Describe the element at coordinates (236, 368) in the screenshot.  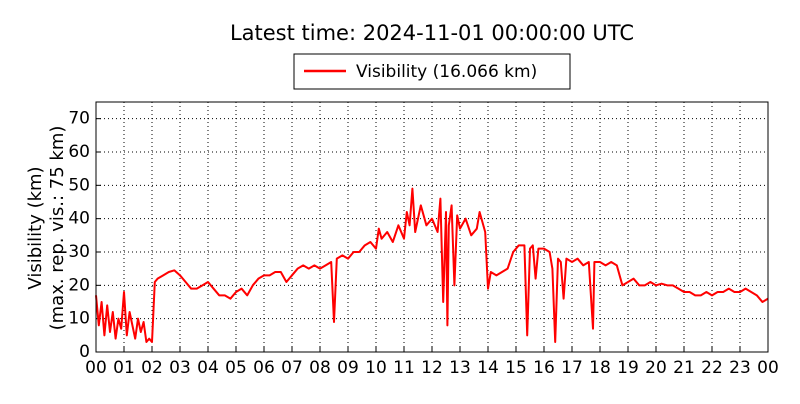
I see `x-tick-label: 05` at that location.